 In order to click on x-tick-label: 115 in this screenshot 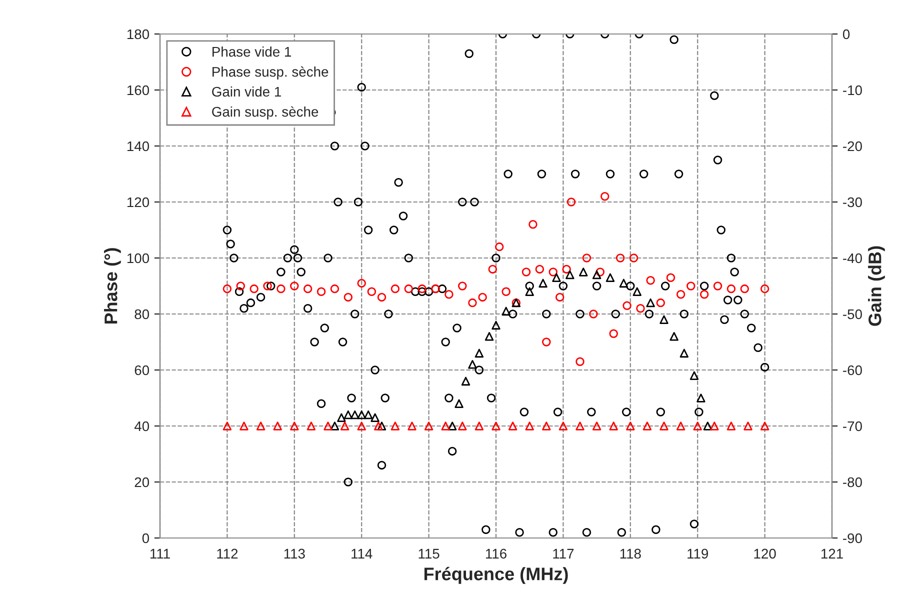, I will do `click(429, 553)`.